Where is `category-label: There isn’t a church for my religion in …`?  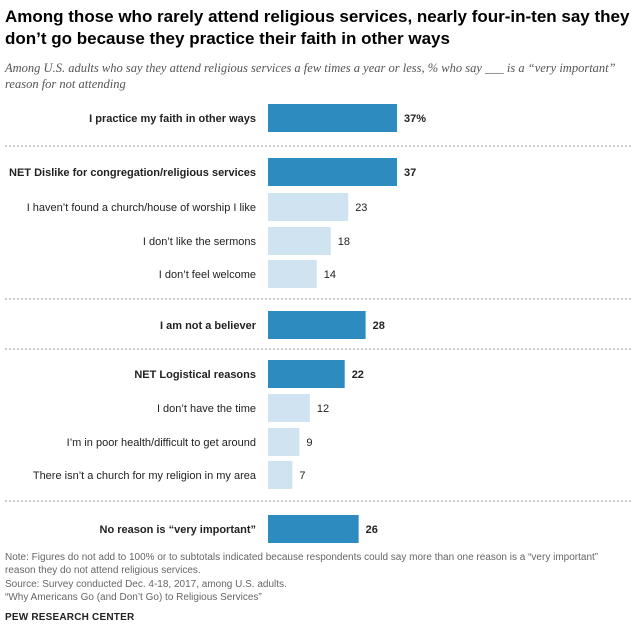 category-label: There isn’t a church for my religion in … is located at coordinates (145, 476).